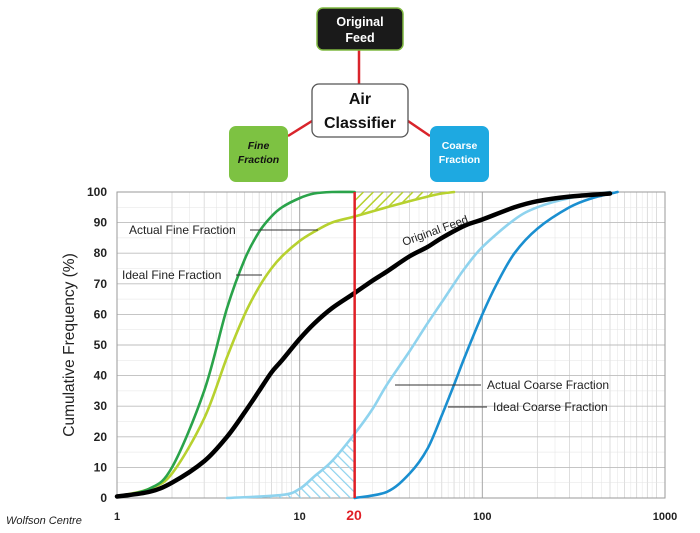 The image size is (700, 533). Describe the element at coordinates (359, 38) in the screenshot. I see `original-feed-label-line2: Feed` at that location.